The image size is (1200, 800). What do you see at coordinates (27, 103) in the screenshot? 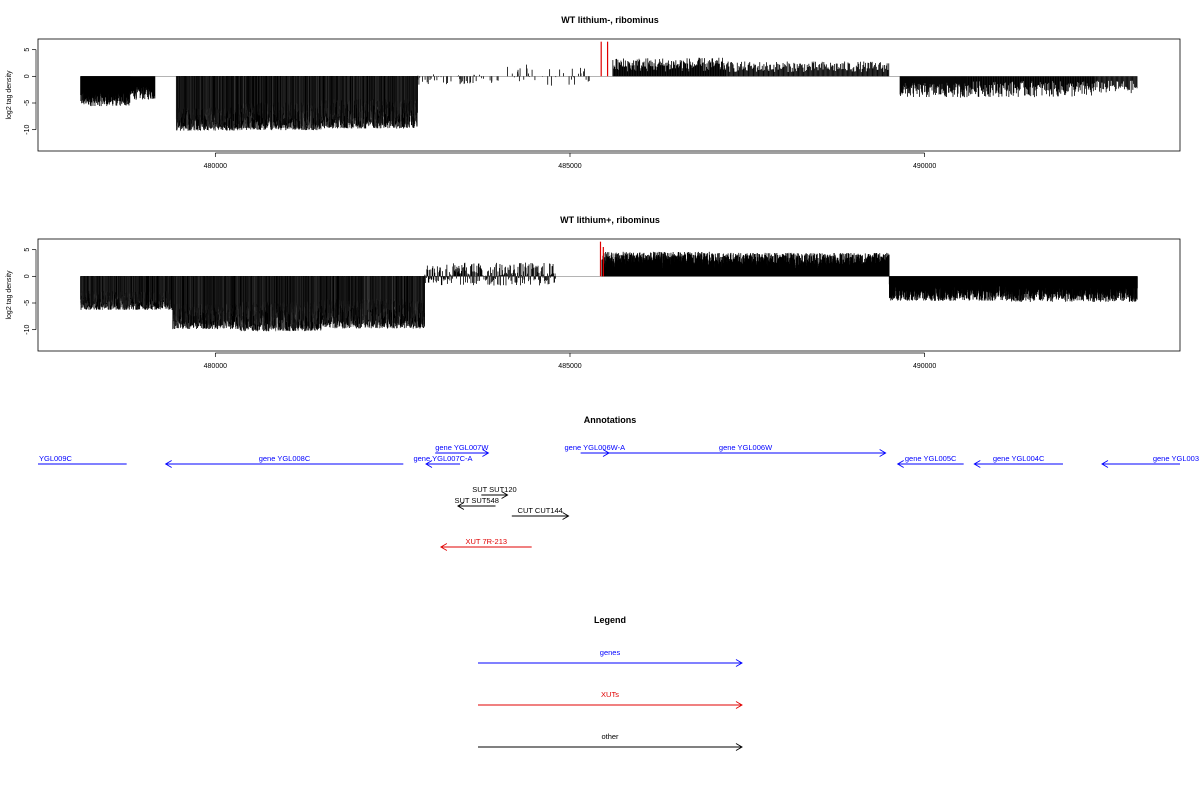
I see `y-tick-label: -5` at bounding box center [27, 103].